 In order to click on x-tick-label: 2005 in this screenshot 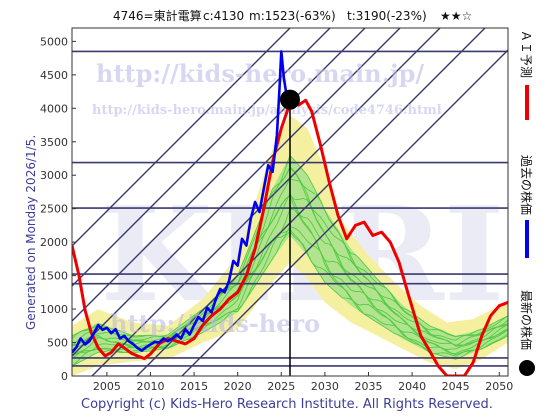, I will do `click(107, 386)`.